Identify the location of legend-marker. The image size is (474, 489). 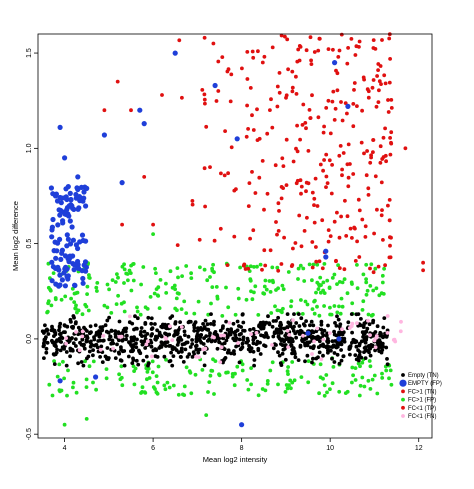
(403, 399).